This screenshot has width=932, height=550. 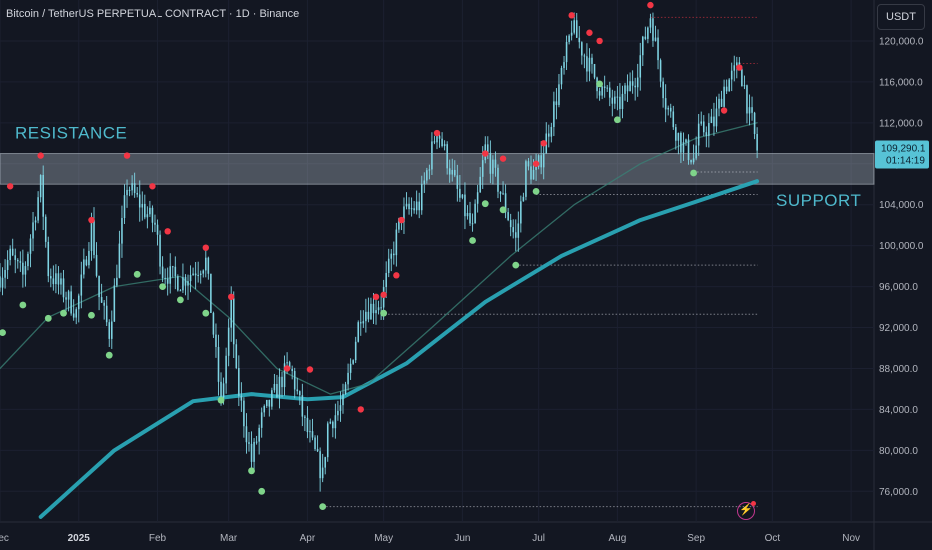 What do you see at coordinates (773, 538) in the screenshot?
I see `x-tick-label: Oct` at bounding box center [773, 538].